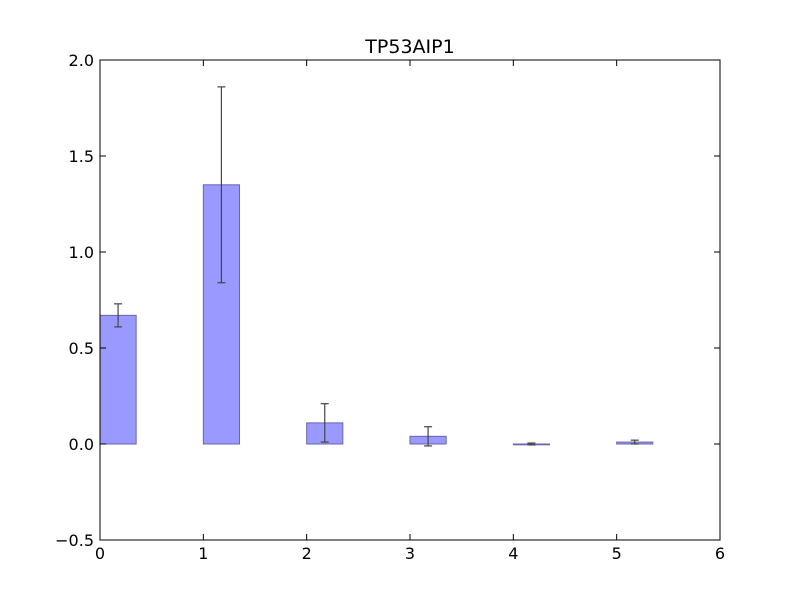 The height and width of the screenshot is (600, 800). I want to click on x-tick-label-5: 5, so click(617, 553).